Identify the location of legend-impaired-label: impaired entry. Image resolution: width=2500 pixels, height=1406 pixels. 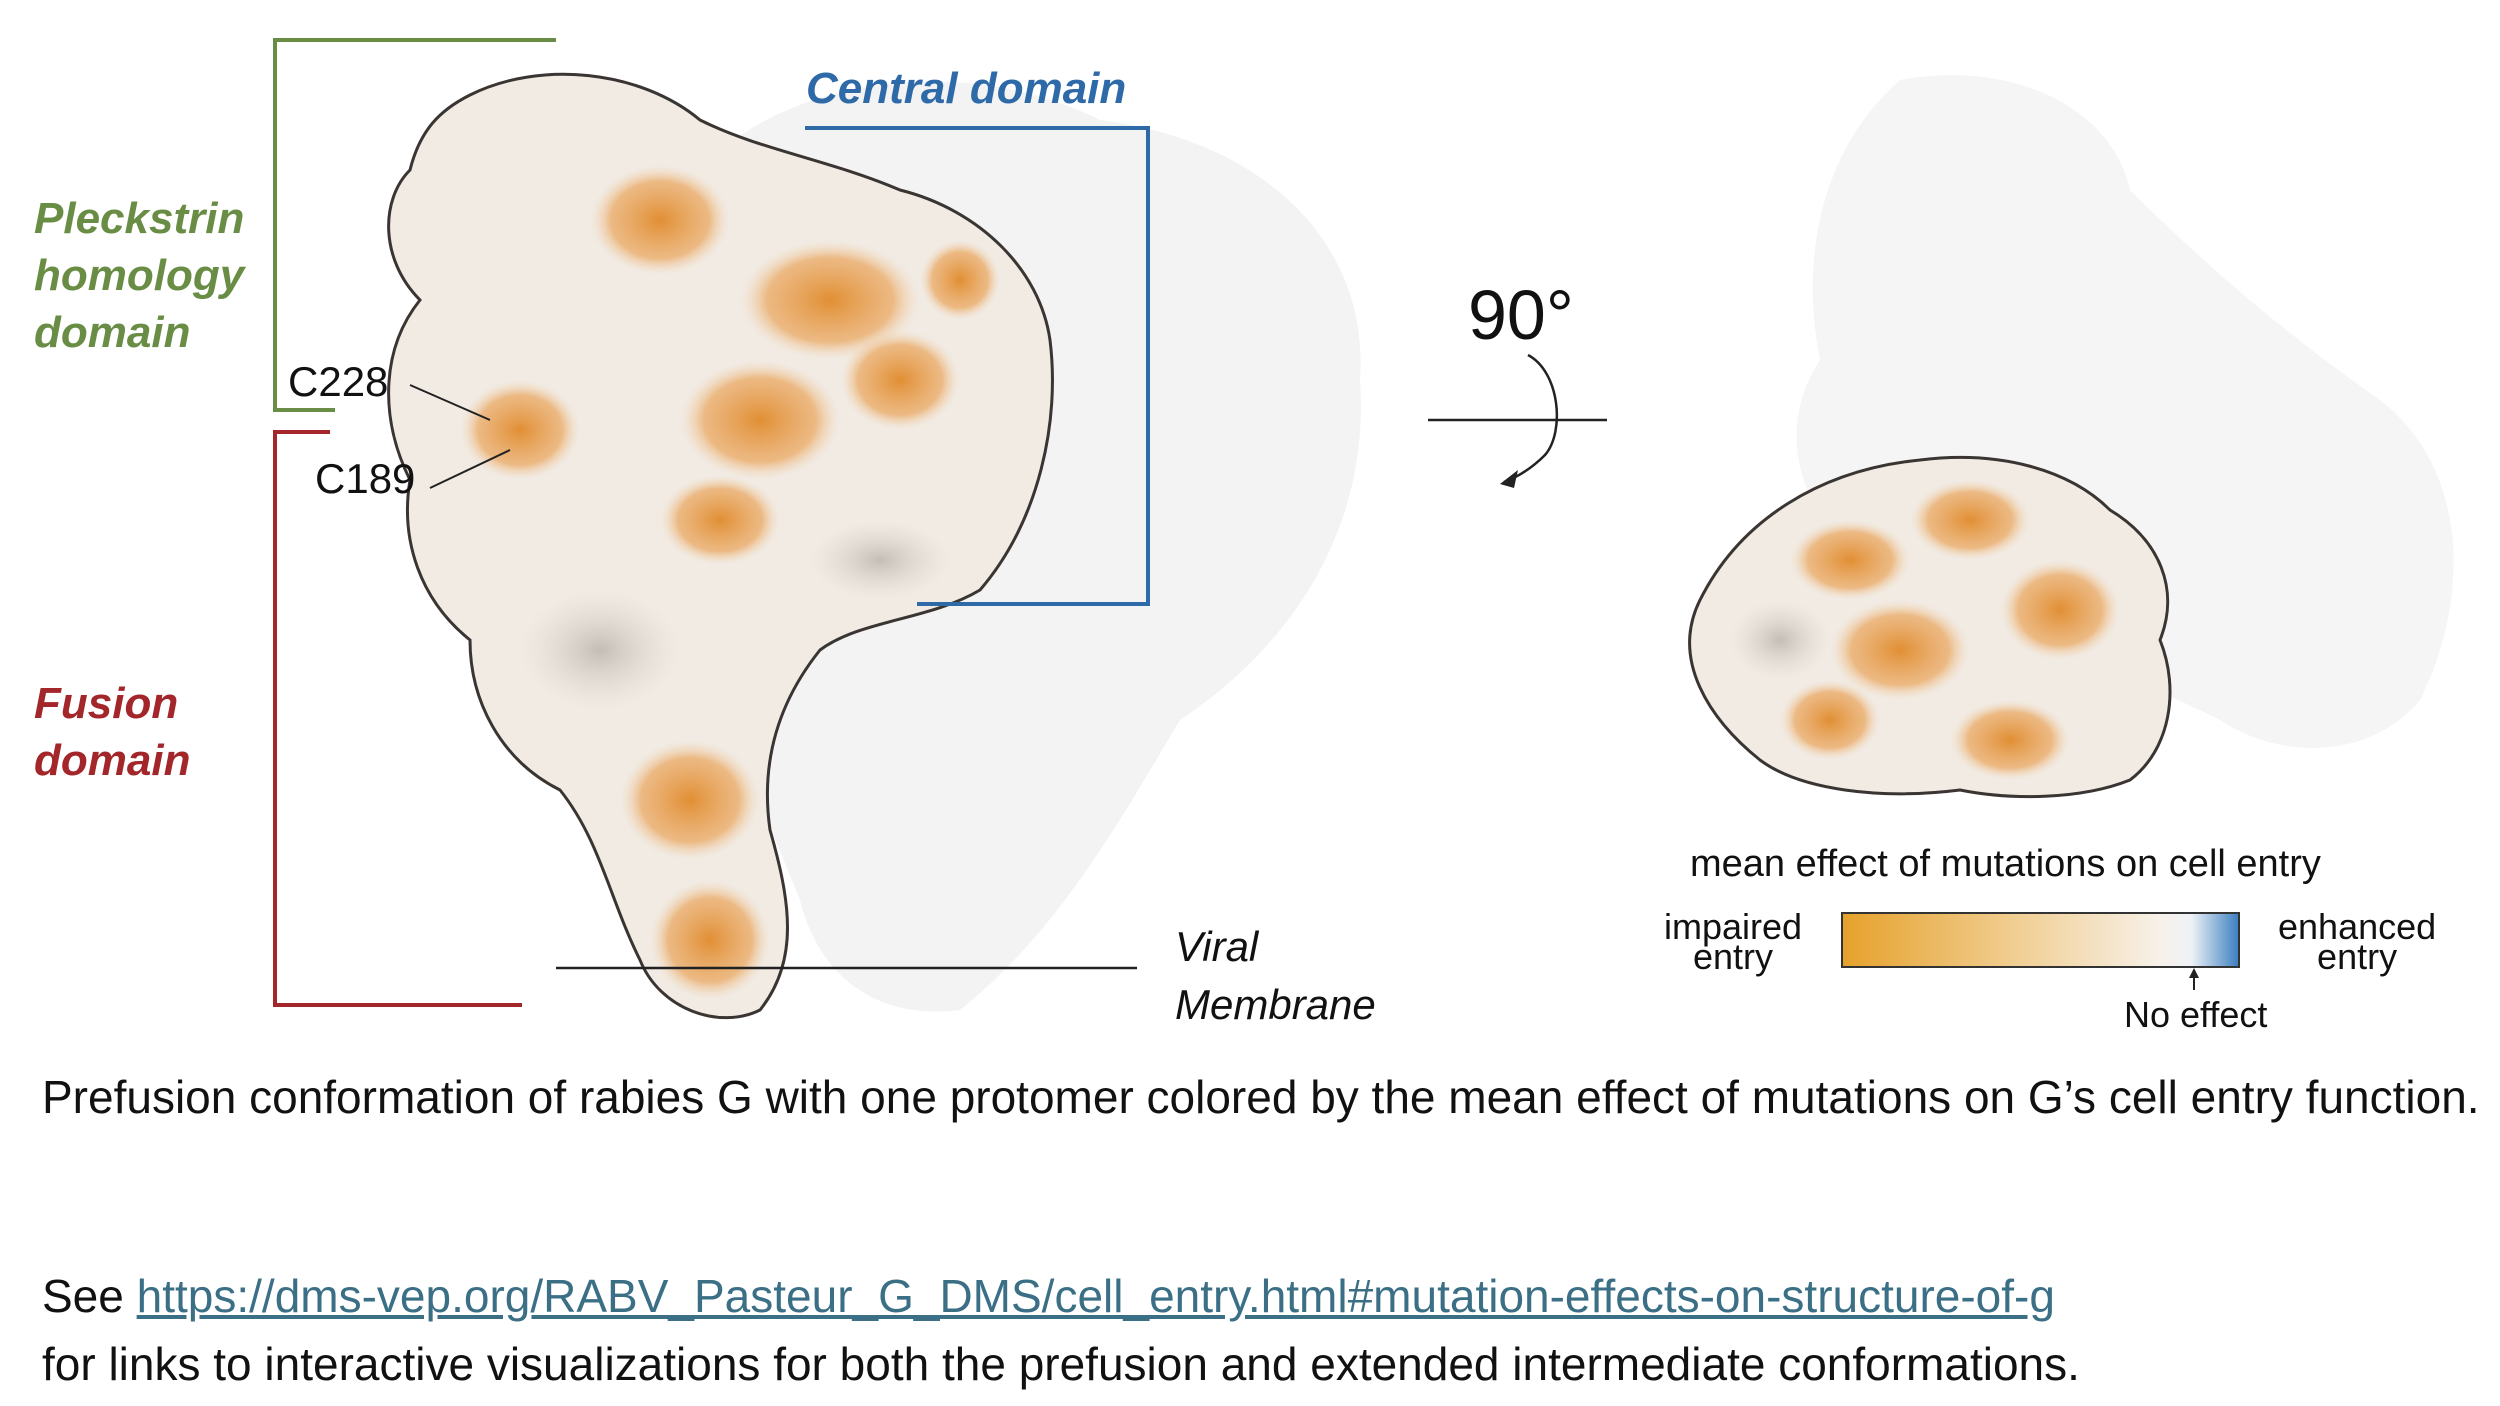
(1733, 941).